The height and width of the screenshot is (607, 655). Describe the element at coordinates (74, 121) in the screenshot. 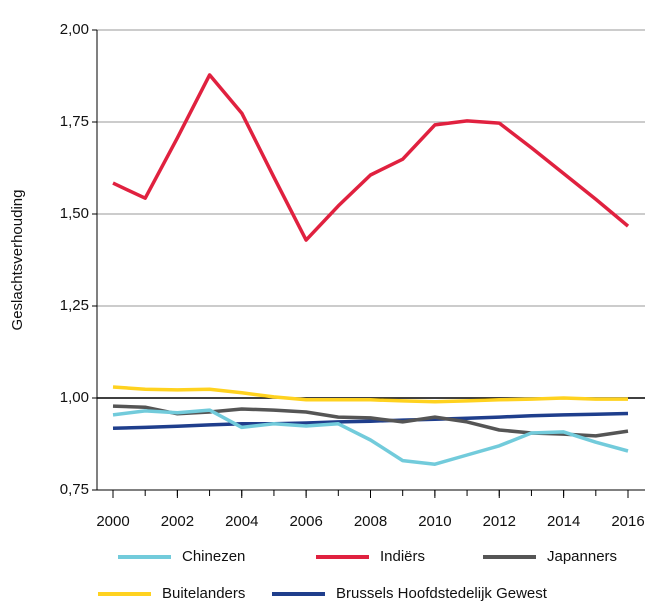

I see `y-tick-label: 1,75` at that location.